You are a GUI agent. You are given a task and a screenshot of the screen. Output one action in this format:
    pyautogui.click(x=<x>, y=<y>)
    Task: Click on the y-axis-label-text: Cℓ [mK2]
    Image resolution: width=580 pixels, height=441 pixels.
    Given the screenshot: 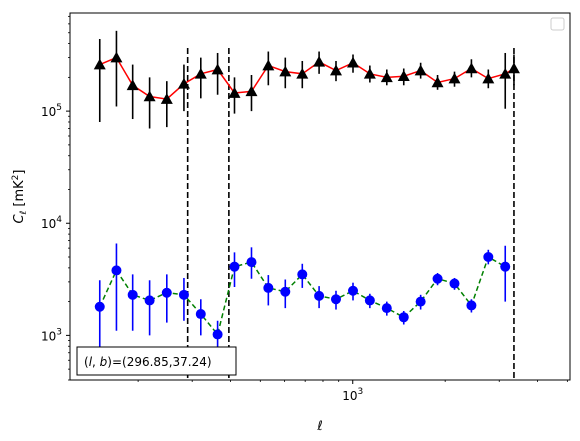 What is the action you would take?
    pyautogui.click(x=20, y=196)
    